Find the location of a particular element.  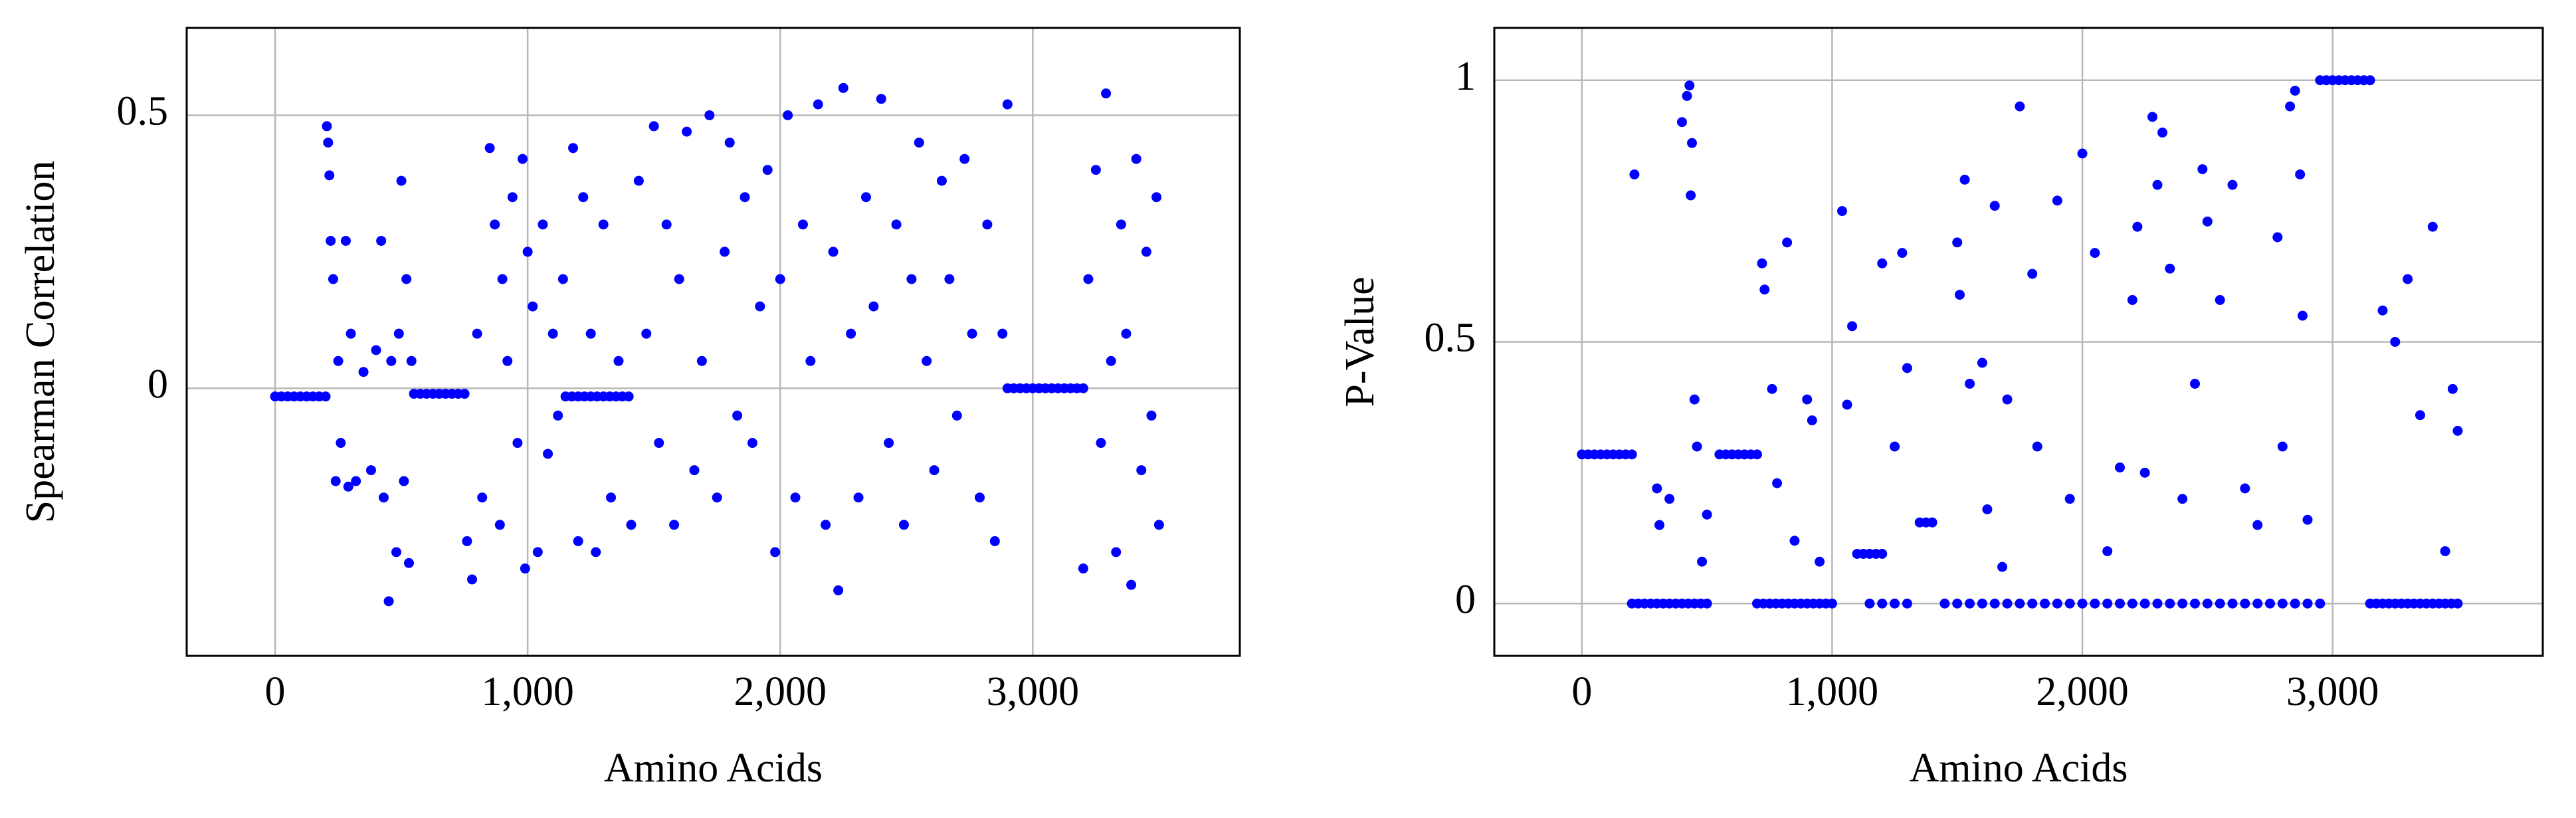

y-tick-label: 0 is located at coordinates (158, 384).